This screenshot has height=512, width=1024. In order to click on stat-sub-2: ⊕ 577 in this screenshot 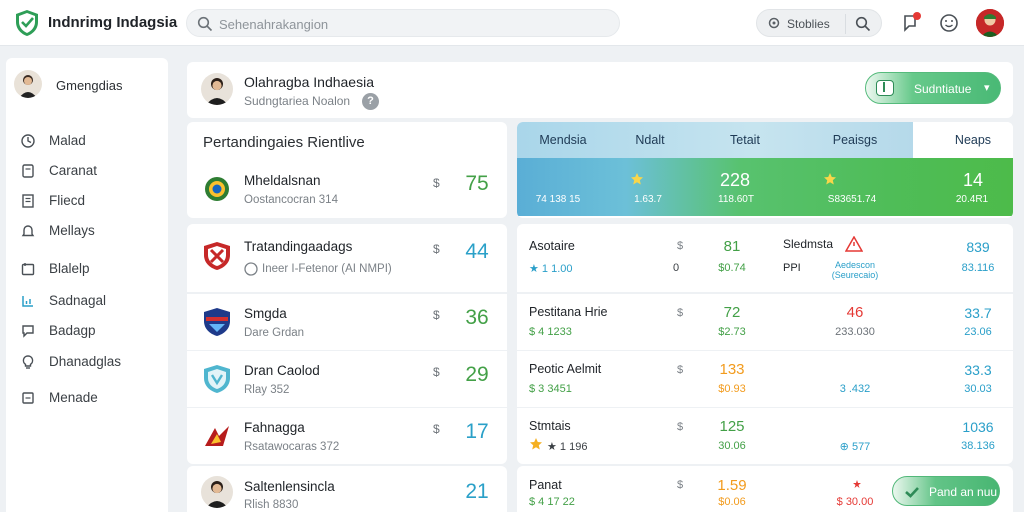, I will do `click(855, 447)`.